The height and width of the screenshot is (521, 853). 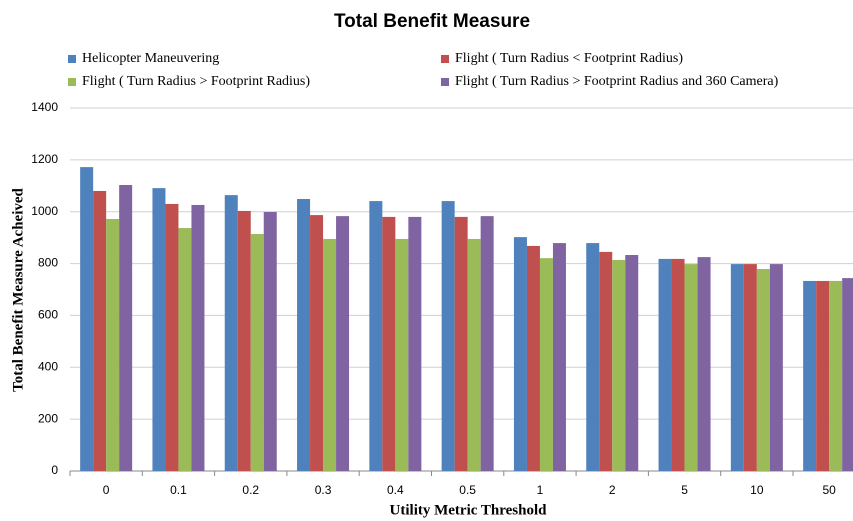 What do you see at coordinates (150, 58) in the screenshot?
I see `legend-label: Helicopter Maneuvering` at bounding box center [150, 58].